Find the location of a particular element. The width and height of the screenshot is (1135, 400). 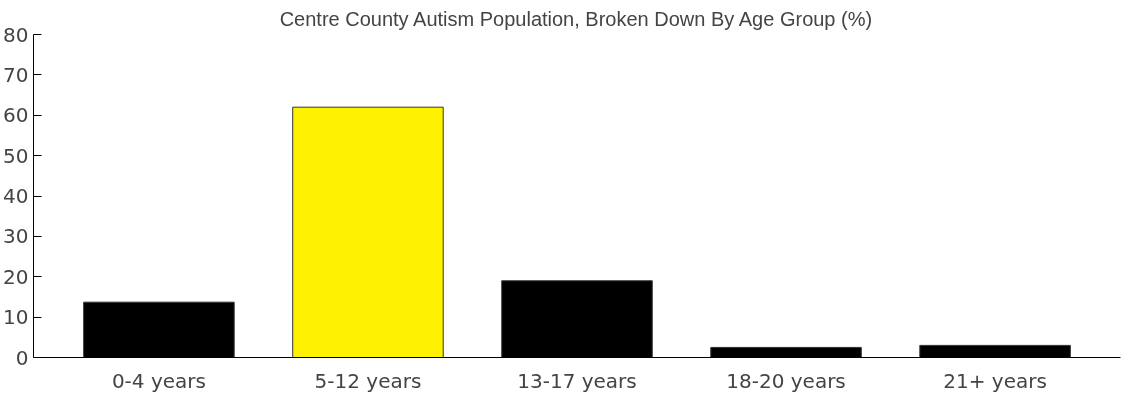

bar is located at coordinates (368, 232).